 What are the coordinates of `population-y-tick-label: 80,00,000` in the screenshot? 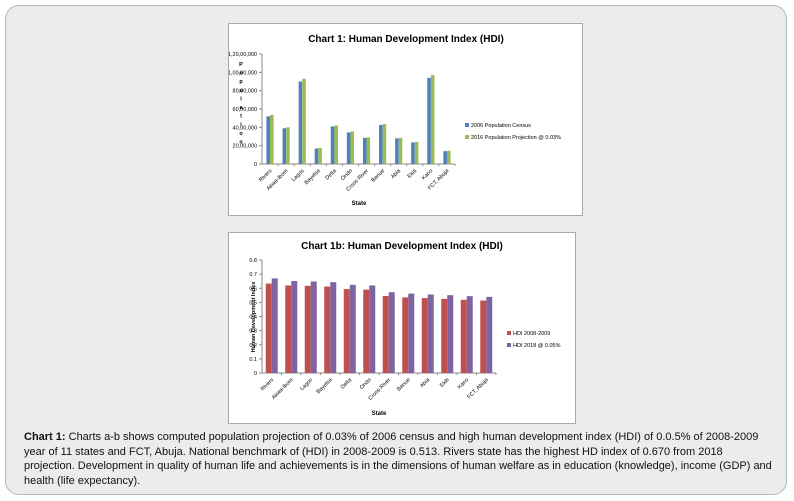 It's located at (245, 92).